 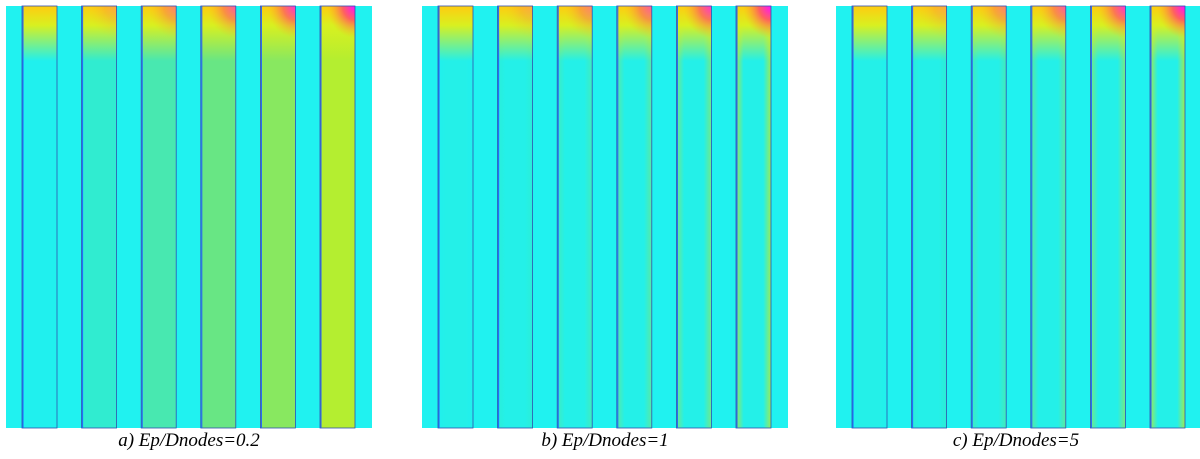 I want to click on caption: c) Ep/Dnodes=5, so click(x=1016, y=440).